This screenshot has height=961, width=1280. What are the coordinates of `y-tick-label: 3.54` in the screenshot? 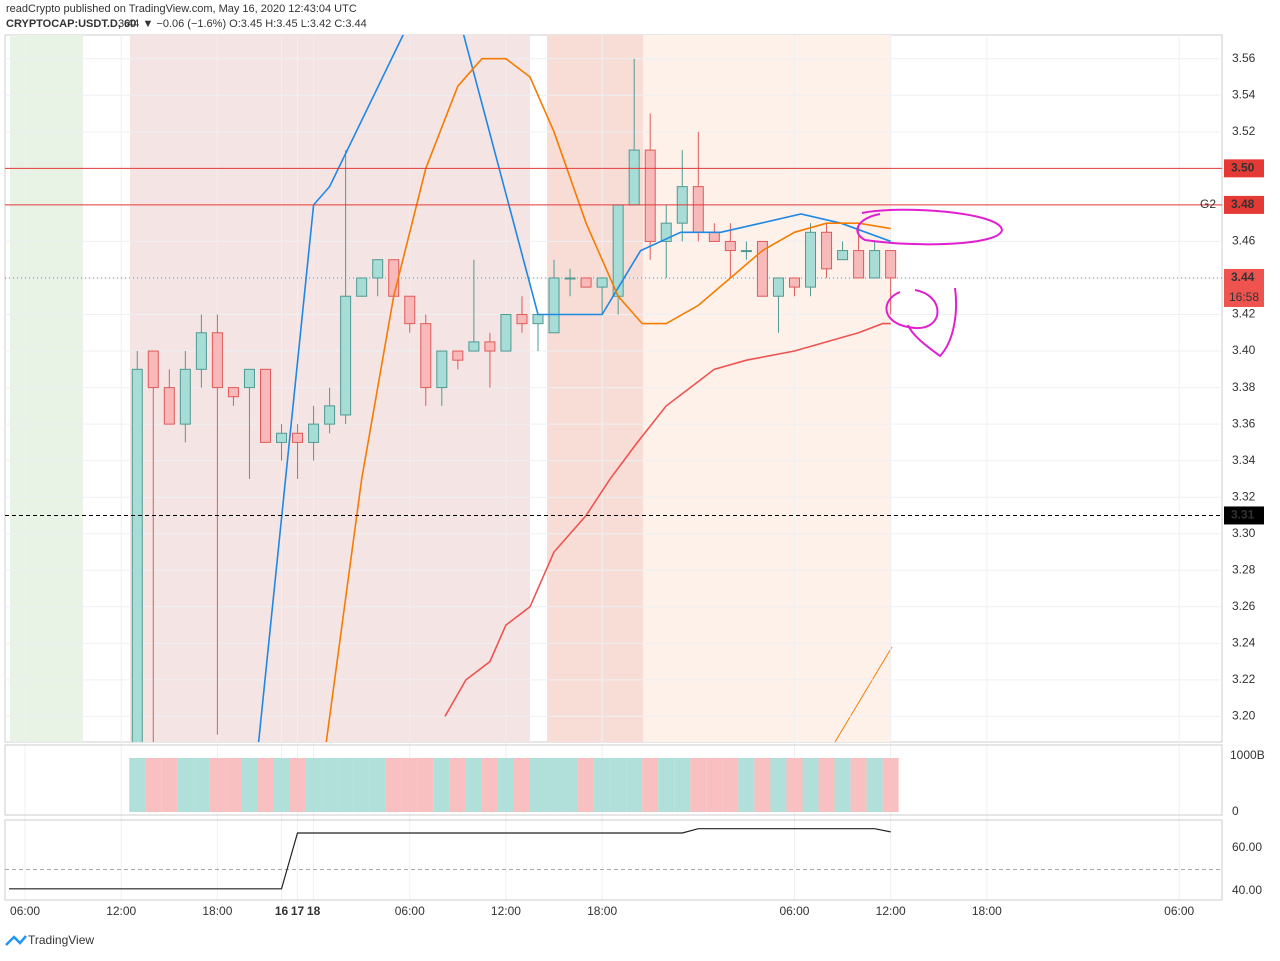 It's located at (1244, 94).